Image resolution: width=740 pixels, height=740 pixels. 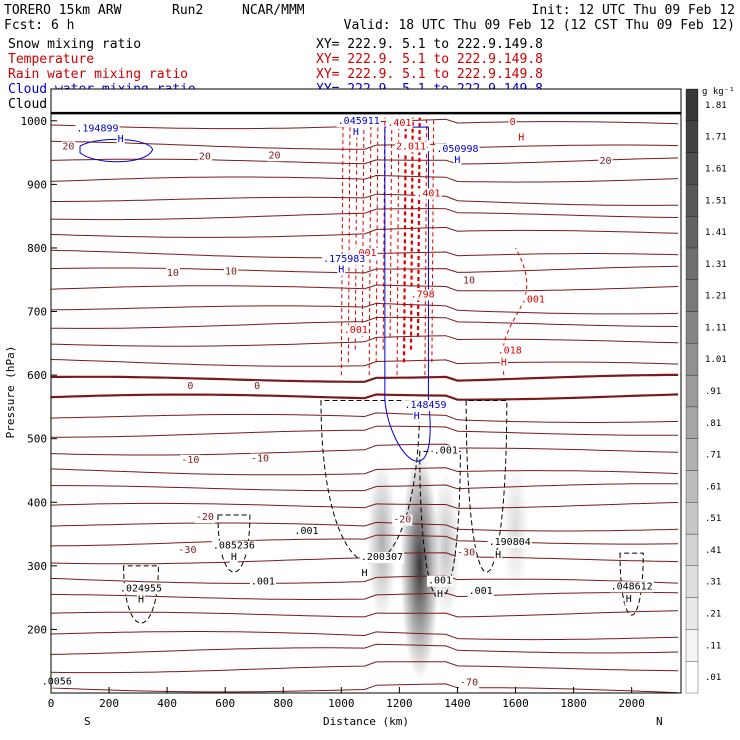 I want to click on init-label: Init: 12 UTC Thu 09 Feb 12, so click(x=634, y=10).